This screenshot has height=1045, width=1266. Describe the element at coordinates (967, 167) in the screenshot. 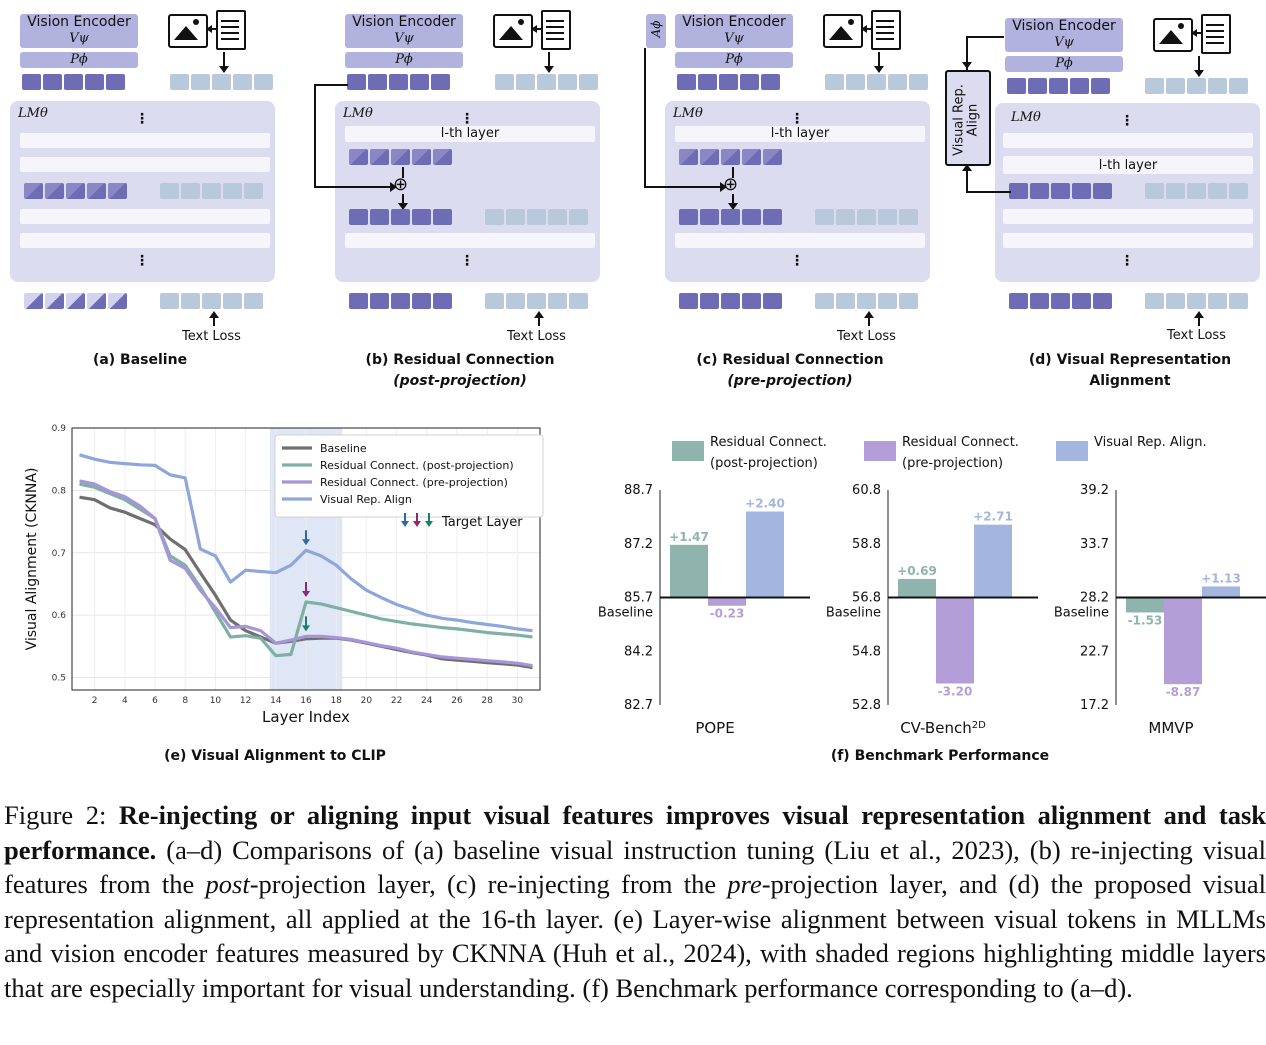

I see `arrow-head-d` at that location.